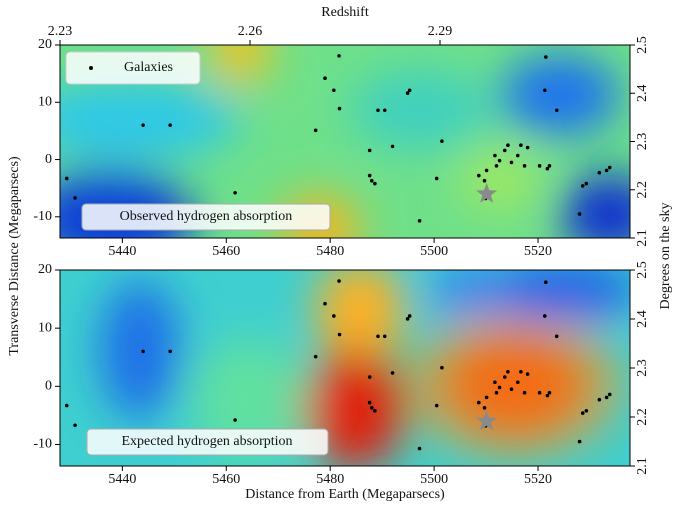 This screenshot has width=680, height=509. What do you see at coordinates (148, 67) in the screenshot?
I see `legend-label: Galaxies` at bounding box center [148, 67].